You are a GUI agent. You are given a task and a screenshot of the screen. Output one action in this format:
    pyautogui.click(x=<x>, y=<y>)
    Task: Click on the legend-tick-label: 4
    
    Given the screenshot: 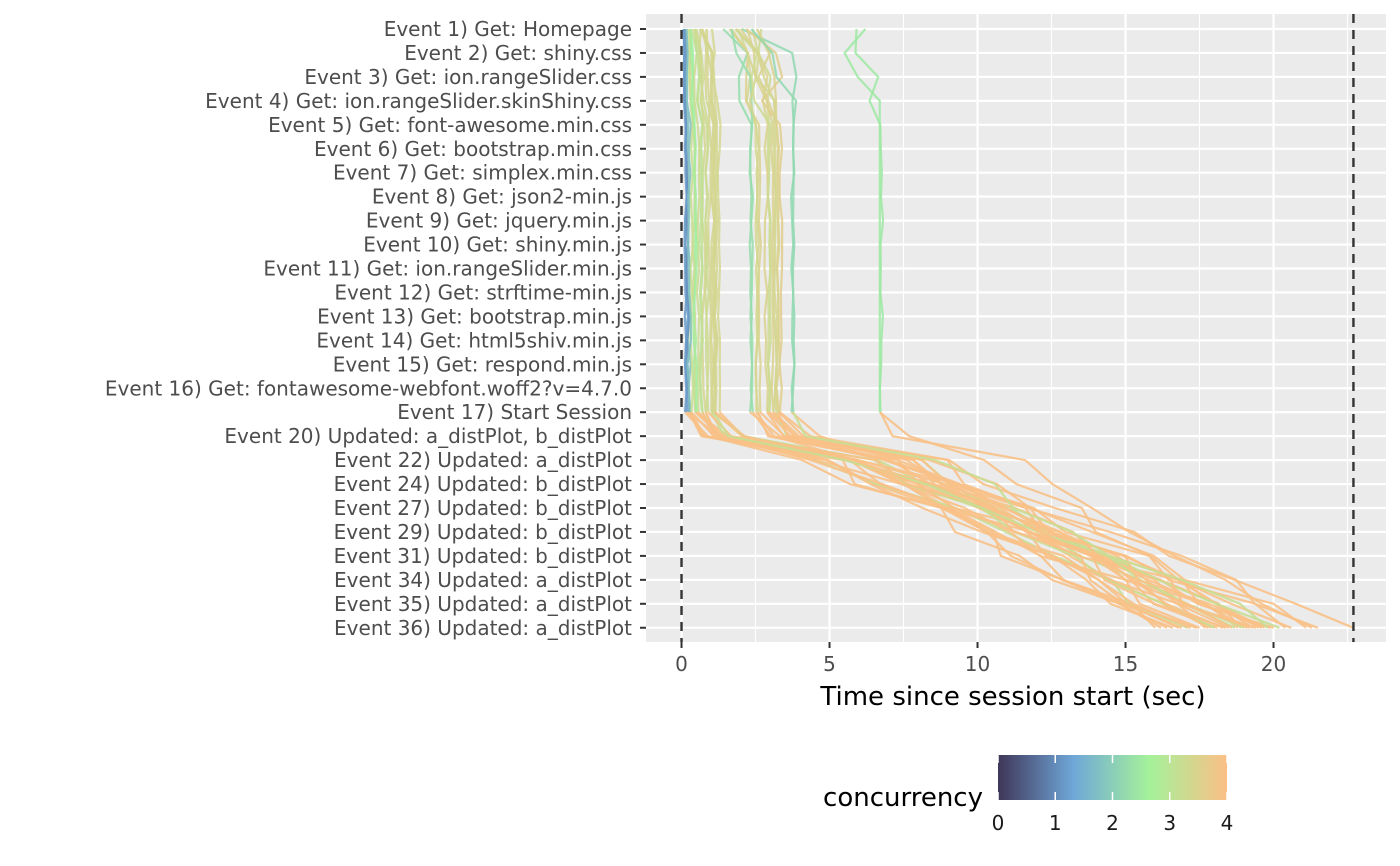 What is the action you would take?
    pyautogui.click(x=1227, y=823)
    